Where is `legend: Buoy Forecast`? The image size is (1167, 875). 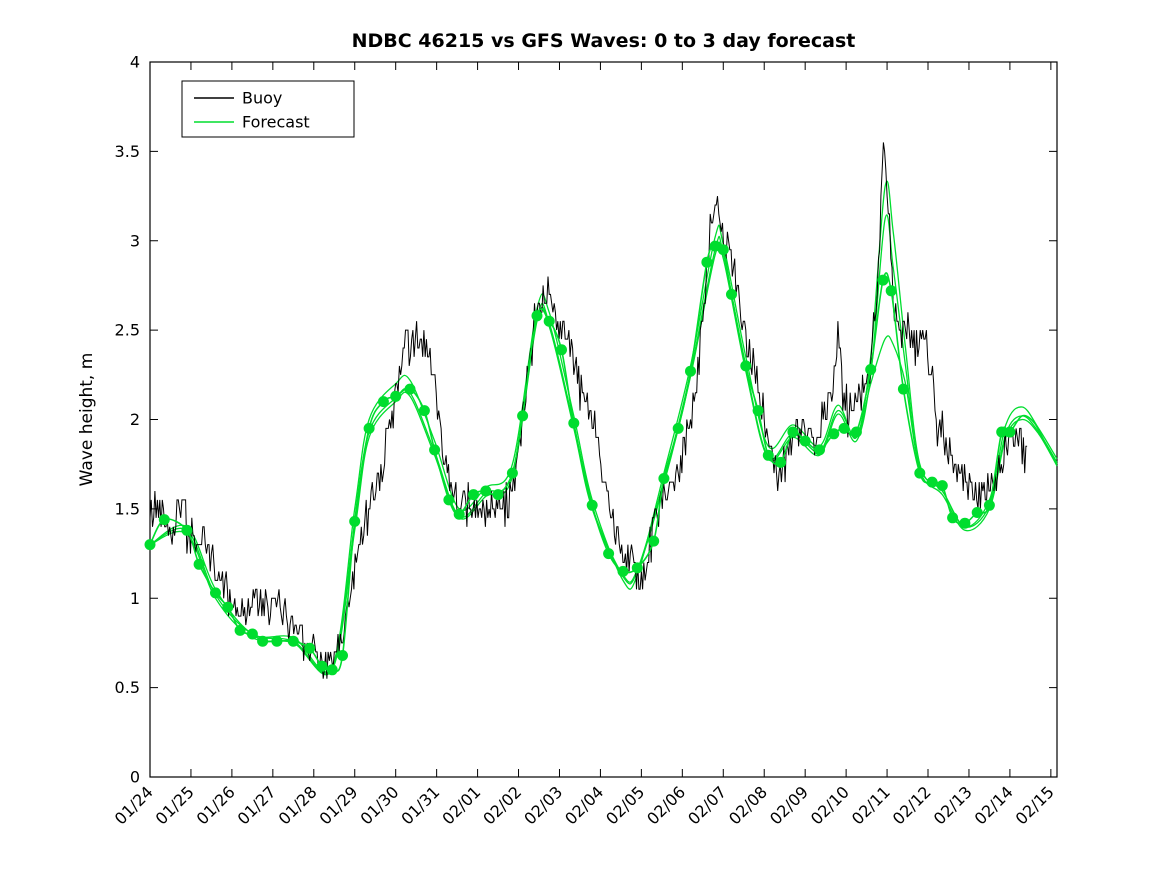
legend: Buoy Forecast is located at coordinates (268, 109).